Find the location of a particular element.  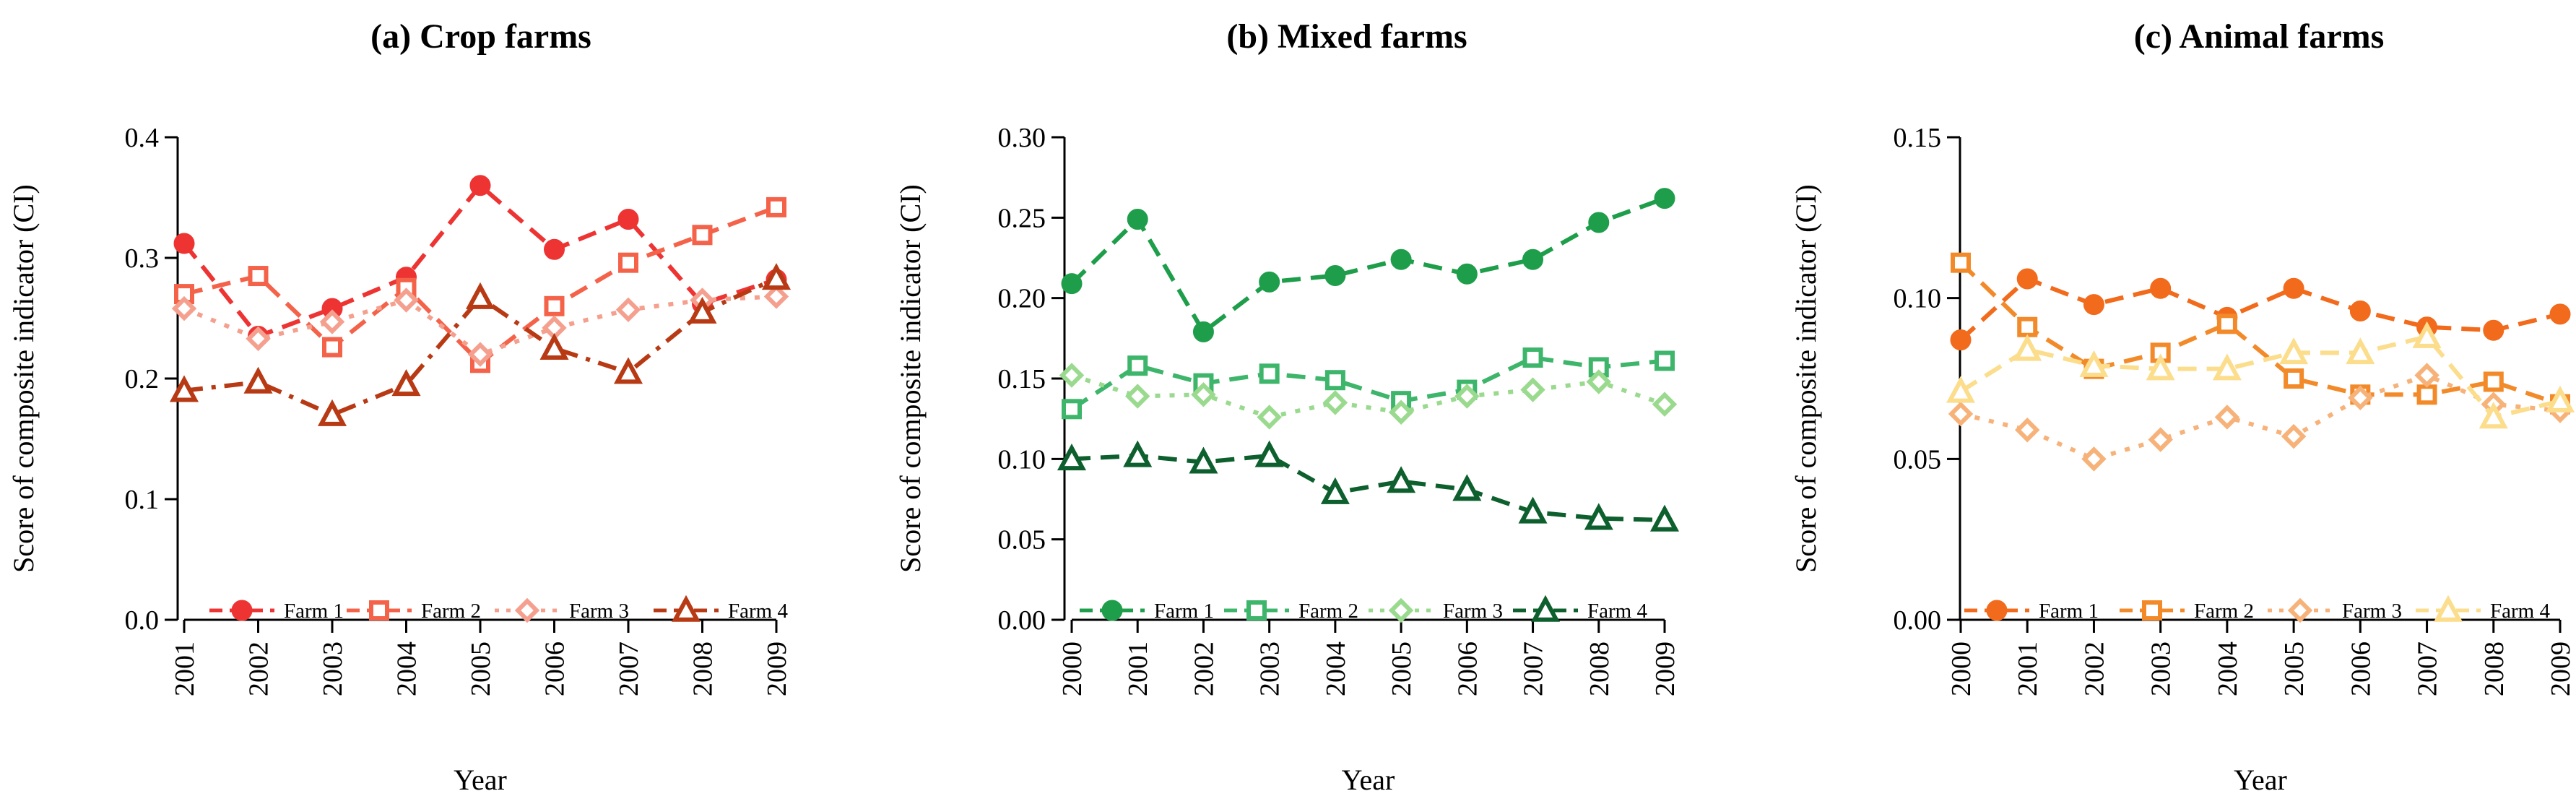

y-tick-label: 0.0 is located at coordinates (142, 620).